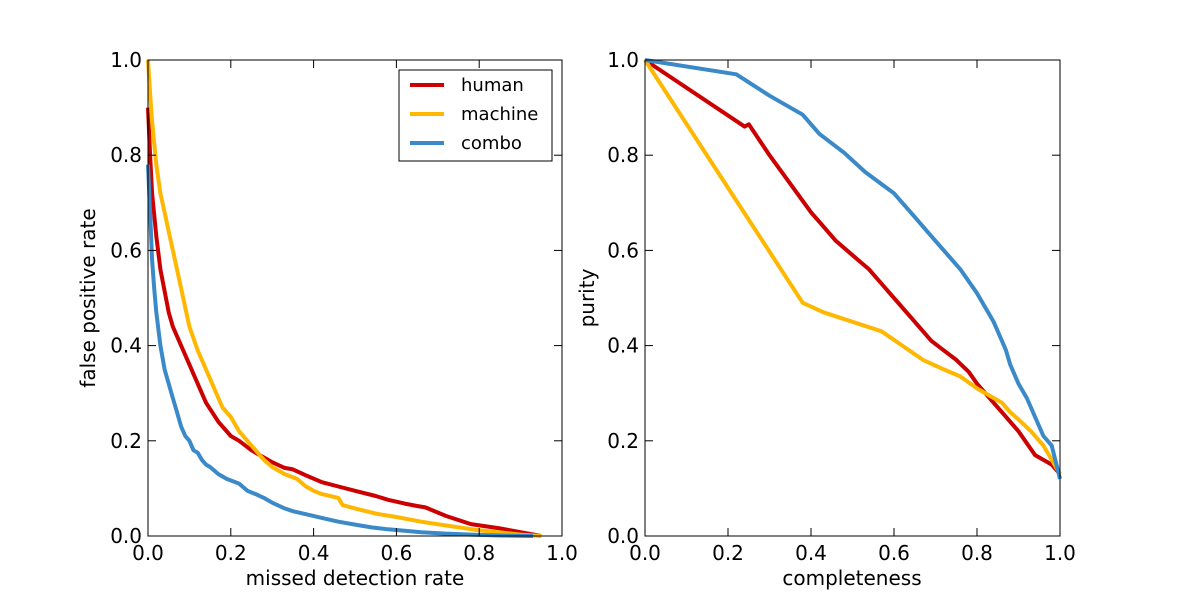 This screenshot has height=596, width=1177. Describe the element at coordinates (126, 346) in the screenshot. I see `left-plot-ytick-label-2: 0.4` at that location.